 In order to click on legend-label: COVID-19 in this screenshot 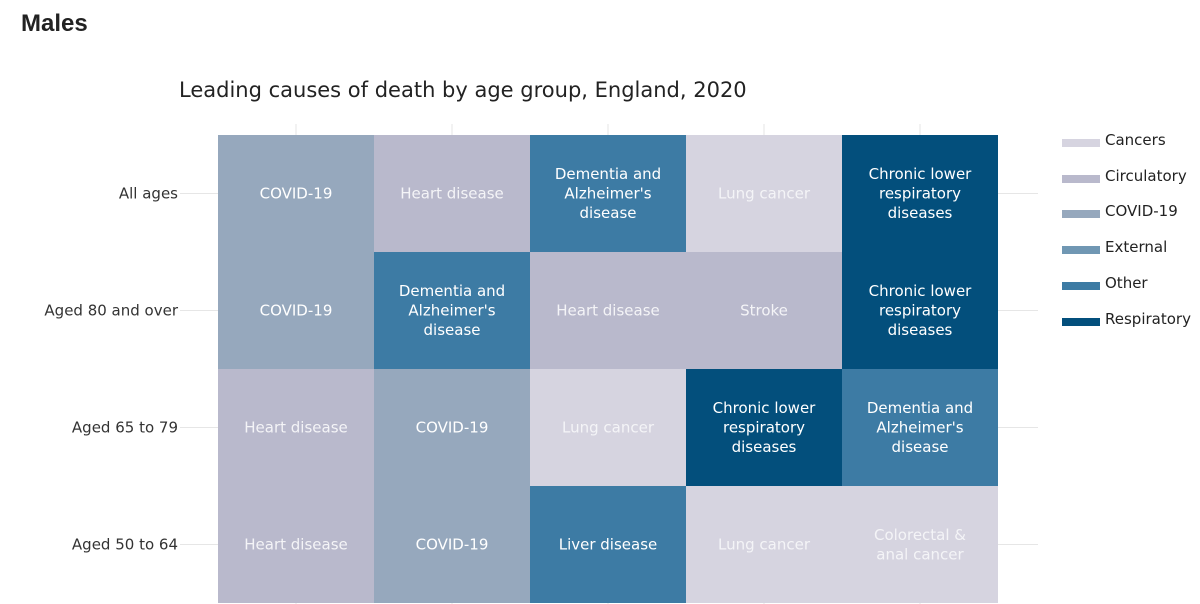, I will do `click(1141, 211)`.